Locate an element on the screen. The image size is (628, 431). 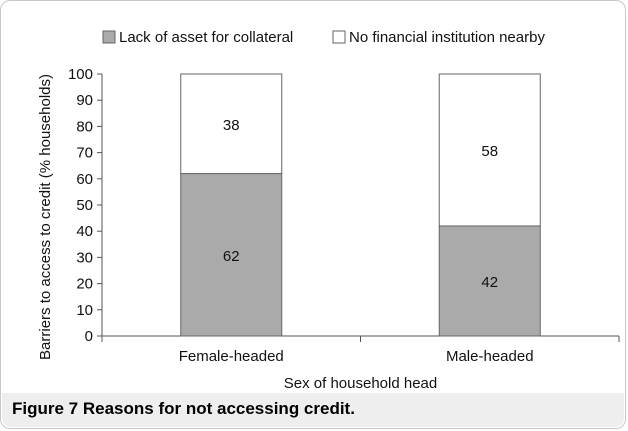
y-tick-label: 10 is located at coordinates (84, 310).